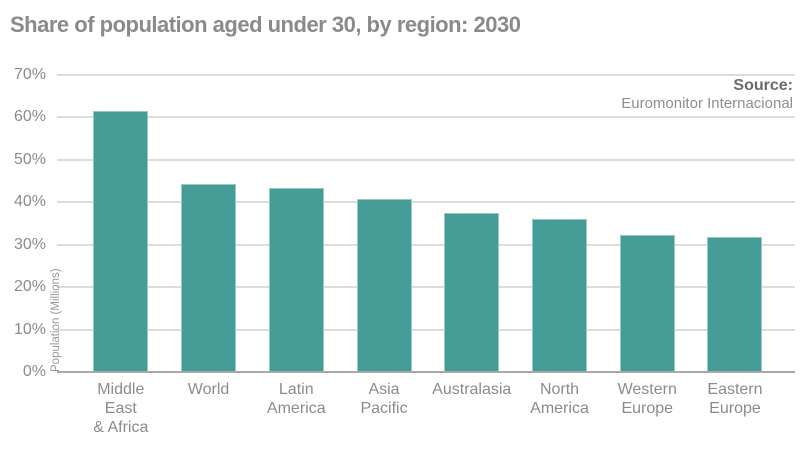 The height and width of the screenshot is (450, 800). Describe the element at coordinates (56, 320) in the screenshot. I see `y-axis-title: Population (Millions)` at that location.